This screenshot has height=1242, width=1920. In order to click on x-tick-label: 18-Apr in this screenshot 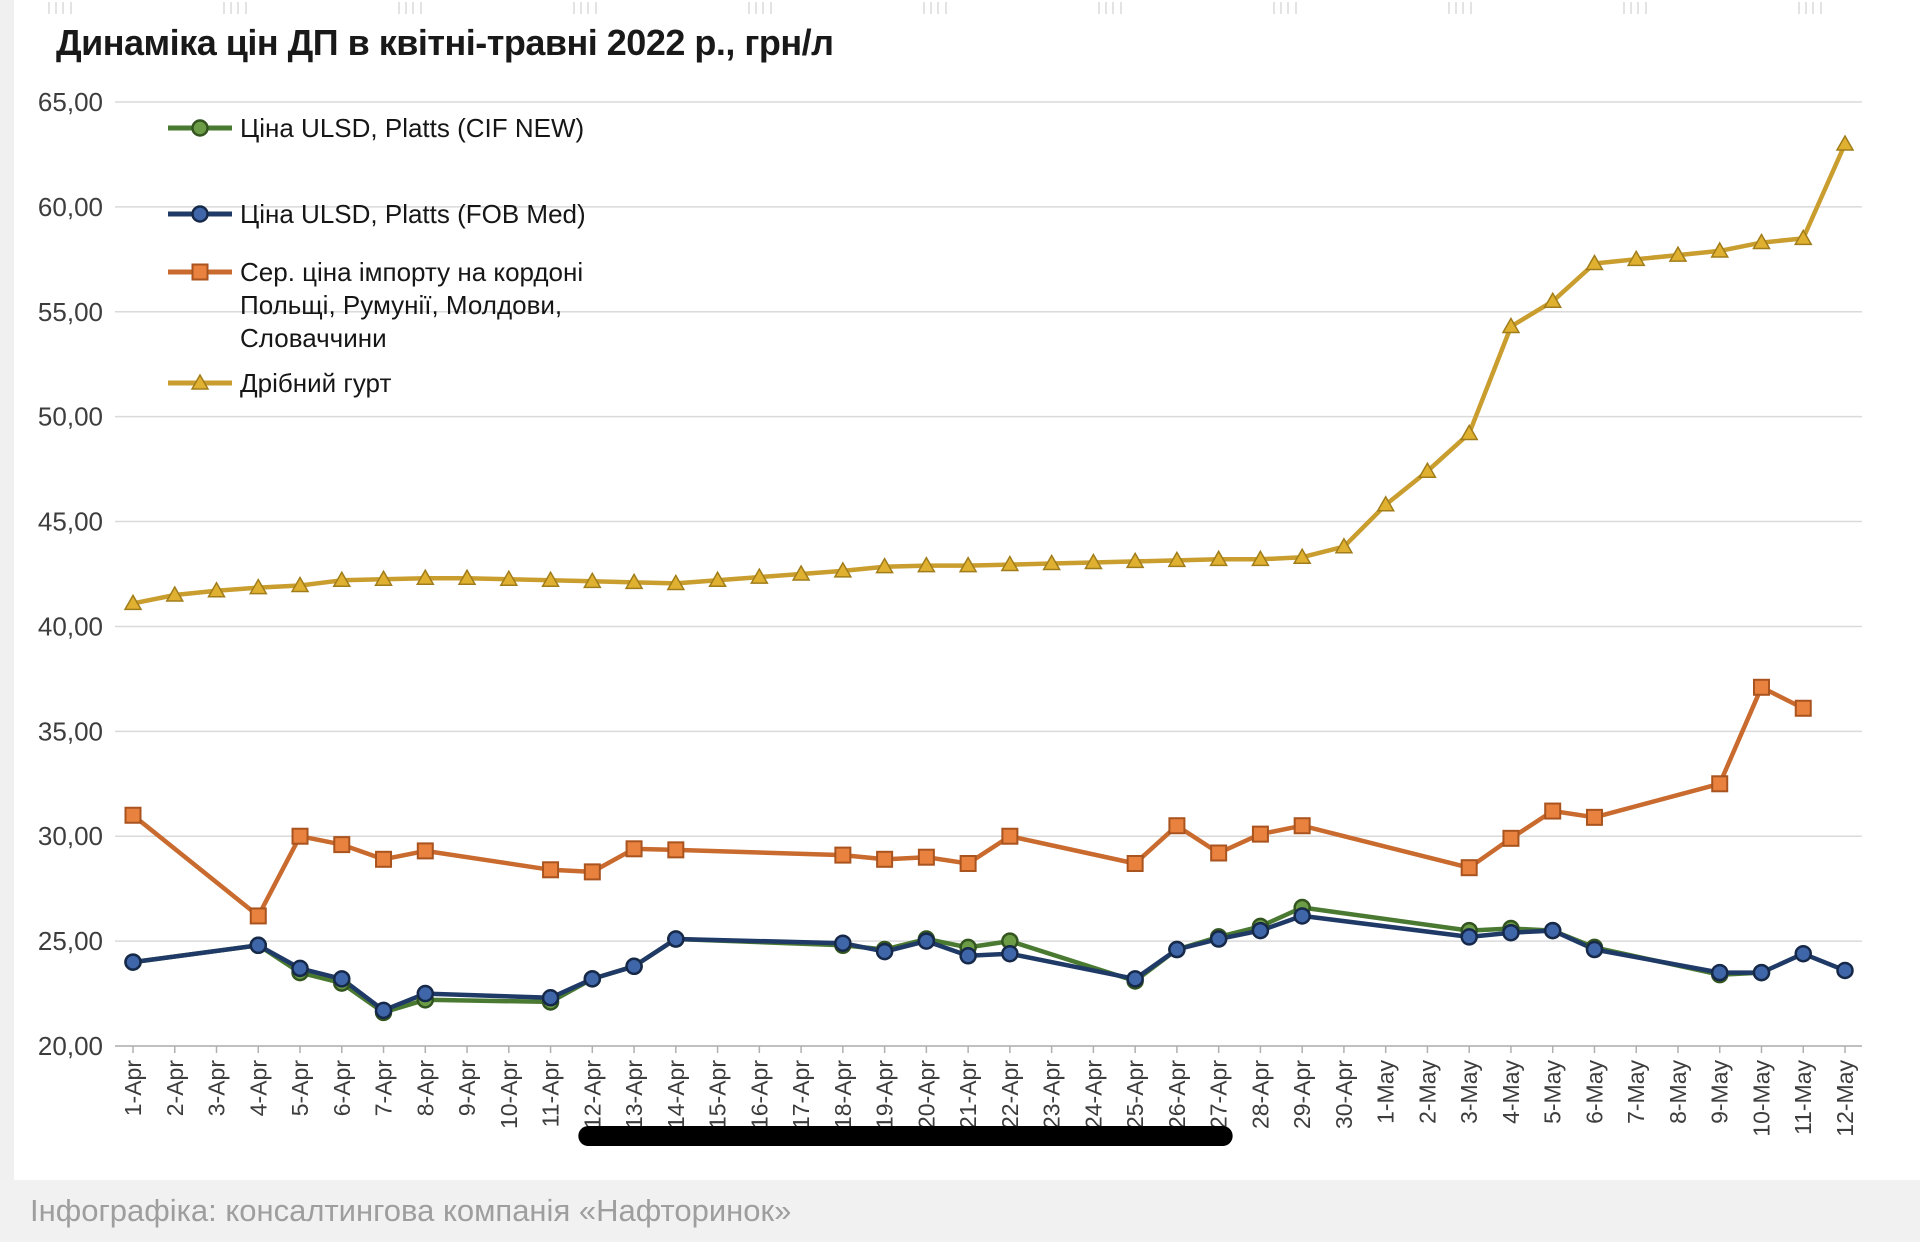, I will do `click(843, 1094)`.